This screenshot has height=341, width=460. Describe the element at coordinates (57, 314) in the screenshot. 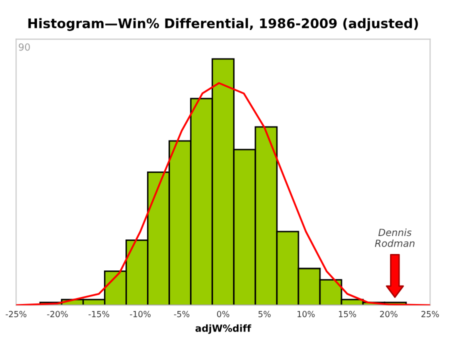

I see `x-tick-label: -20%` at that location.